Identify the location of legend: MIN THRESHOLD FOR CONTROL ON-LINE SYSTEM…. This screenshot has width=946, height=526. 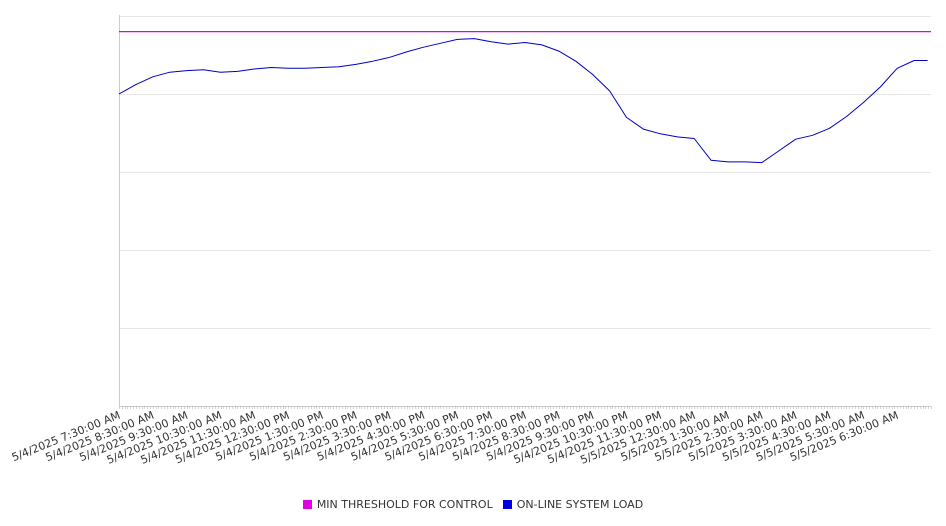
(473, 504).